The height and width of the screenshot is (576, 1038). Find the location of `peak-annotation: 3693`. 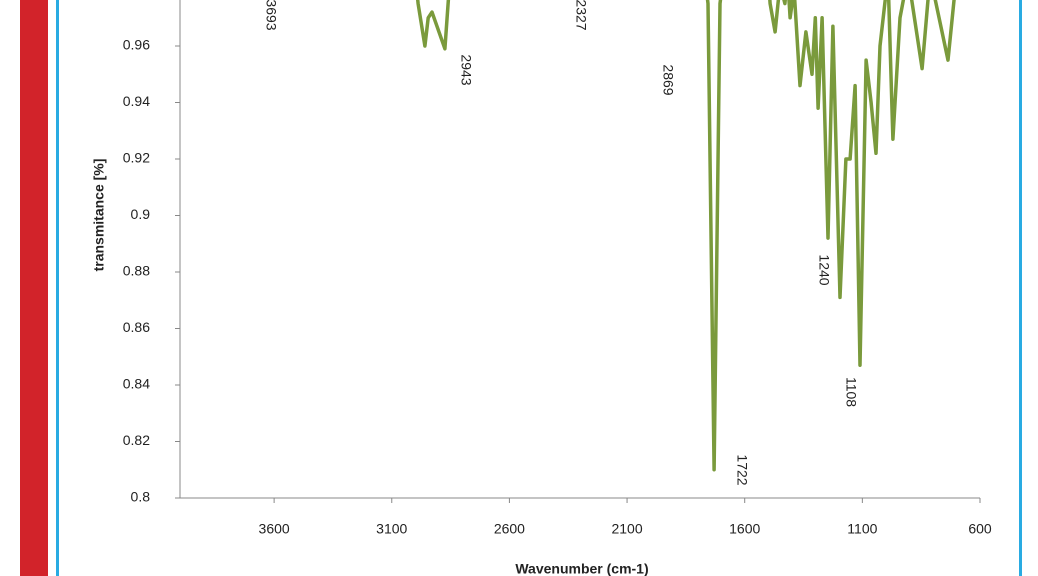

peak-annotation: 3693 is located at coordinates (271, 15).